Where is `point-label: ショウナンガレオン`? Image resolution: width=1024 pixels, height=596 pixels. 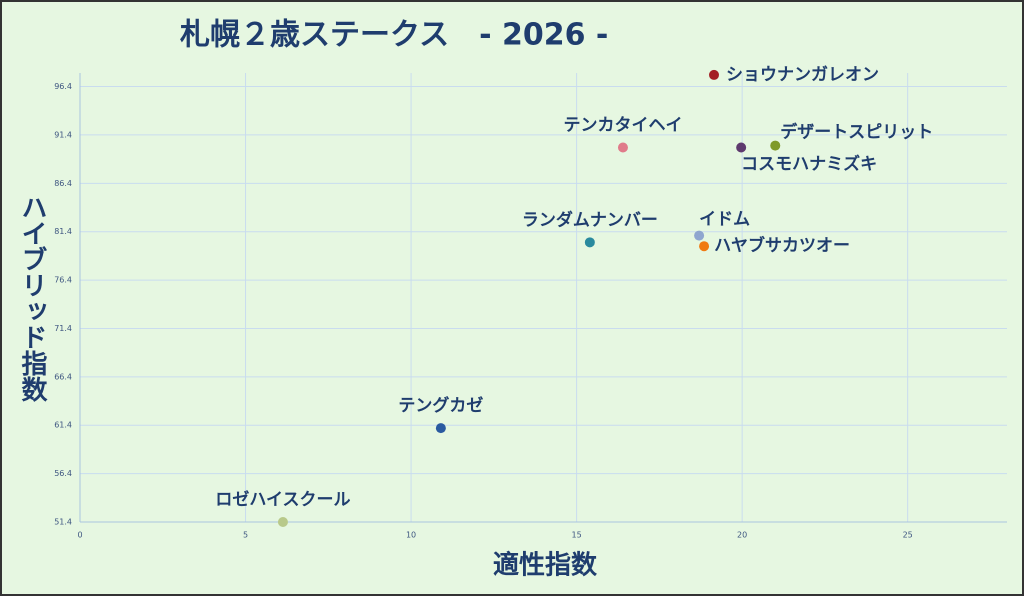 point-label: ショウナンガレオン is located at coordinates (802, 75).